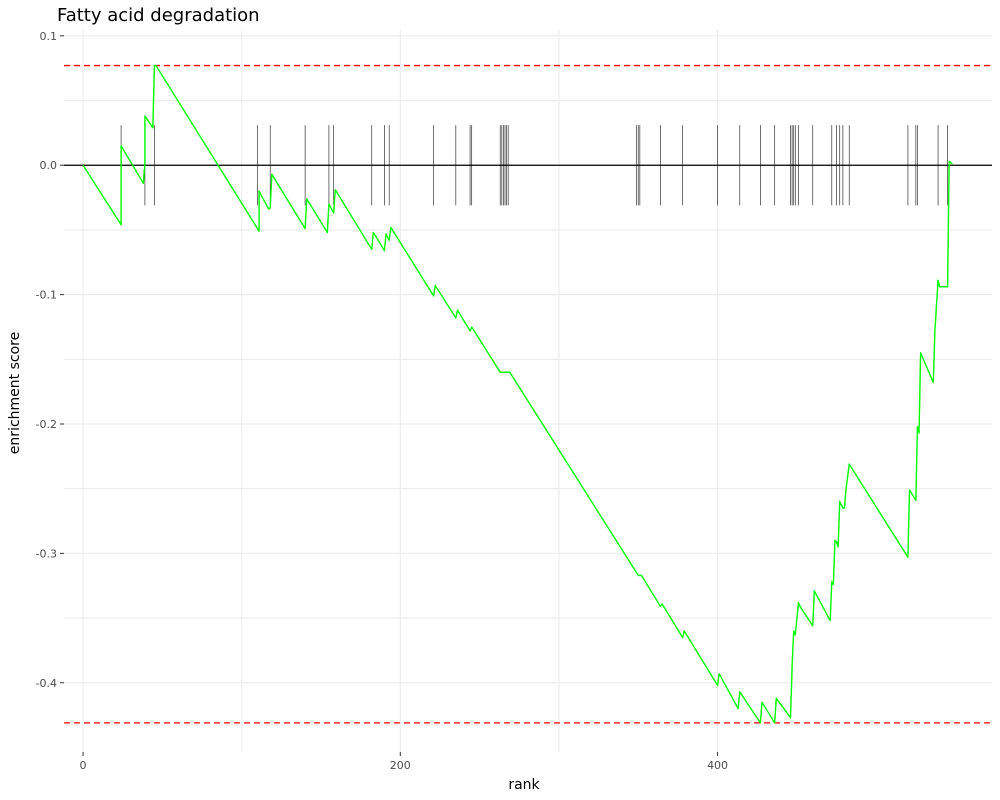  What do you see at coordinates (50, 360) in the screenshot?
I see `y-axis-ticks: 0.1 0.0 -0.1 -0.2 -0.3 -0.4` at bounding box center [50, 360].